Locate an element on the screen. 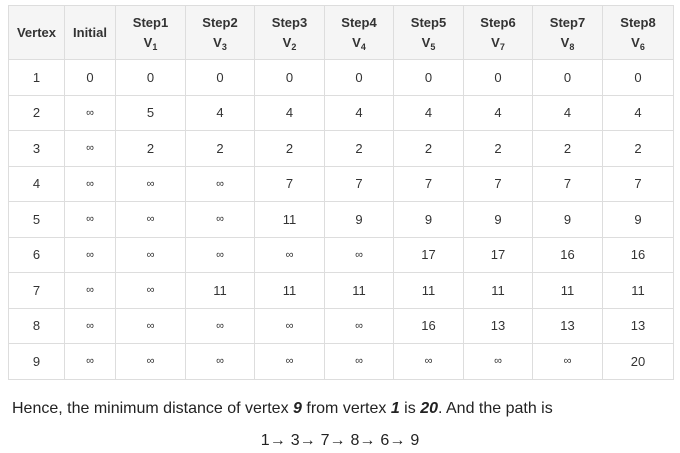  path-node: 1 is located at coordinates (265, 440).